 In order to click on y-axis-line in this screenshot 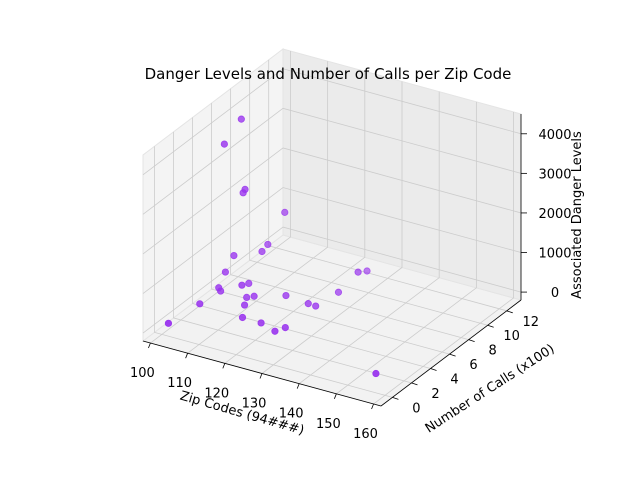, I will do `click(451, 353)`.